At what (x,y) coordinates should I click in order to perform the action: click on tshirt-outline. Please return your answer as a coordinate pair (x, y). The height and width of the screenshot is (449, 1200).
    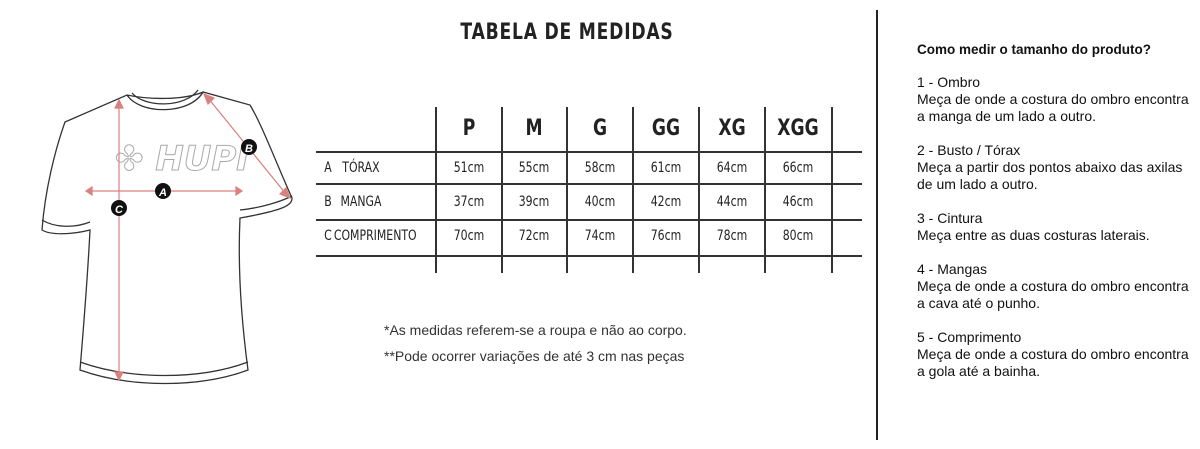
    Looking at the image, I should click on (167, 238).